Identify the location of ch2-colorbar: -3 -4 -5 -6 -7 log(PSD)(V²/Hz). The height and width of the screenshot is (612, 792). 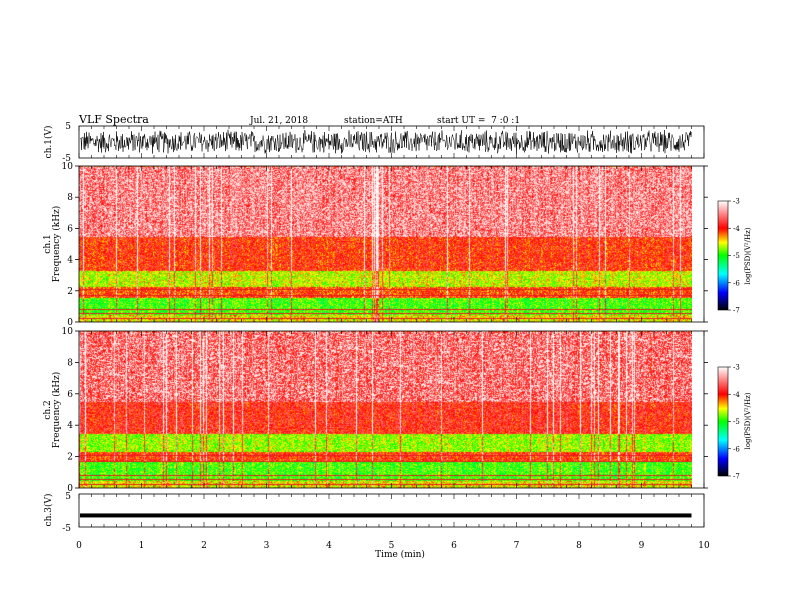
(734, 422).